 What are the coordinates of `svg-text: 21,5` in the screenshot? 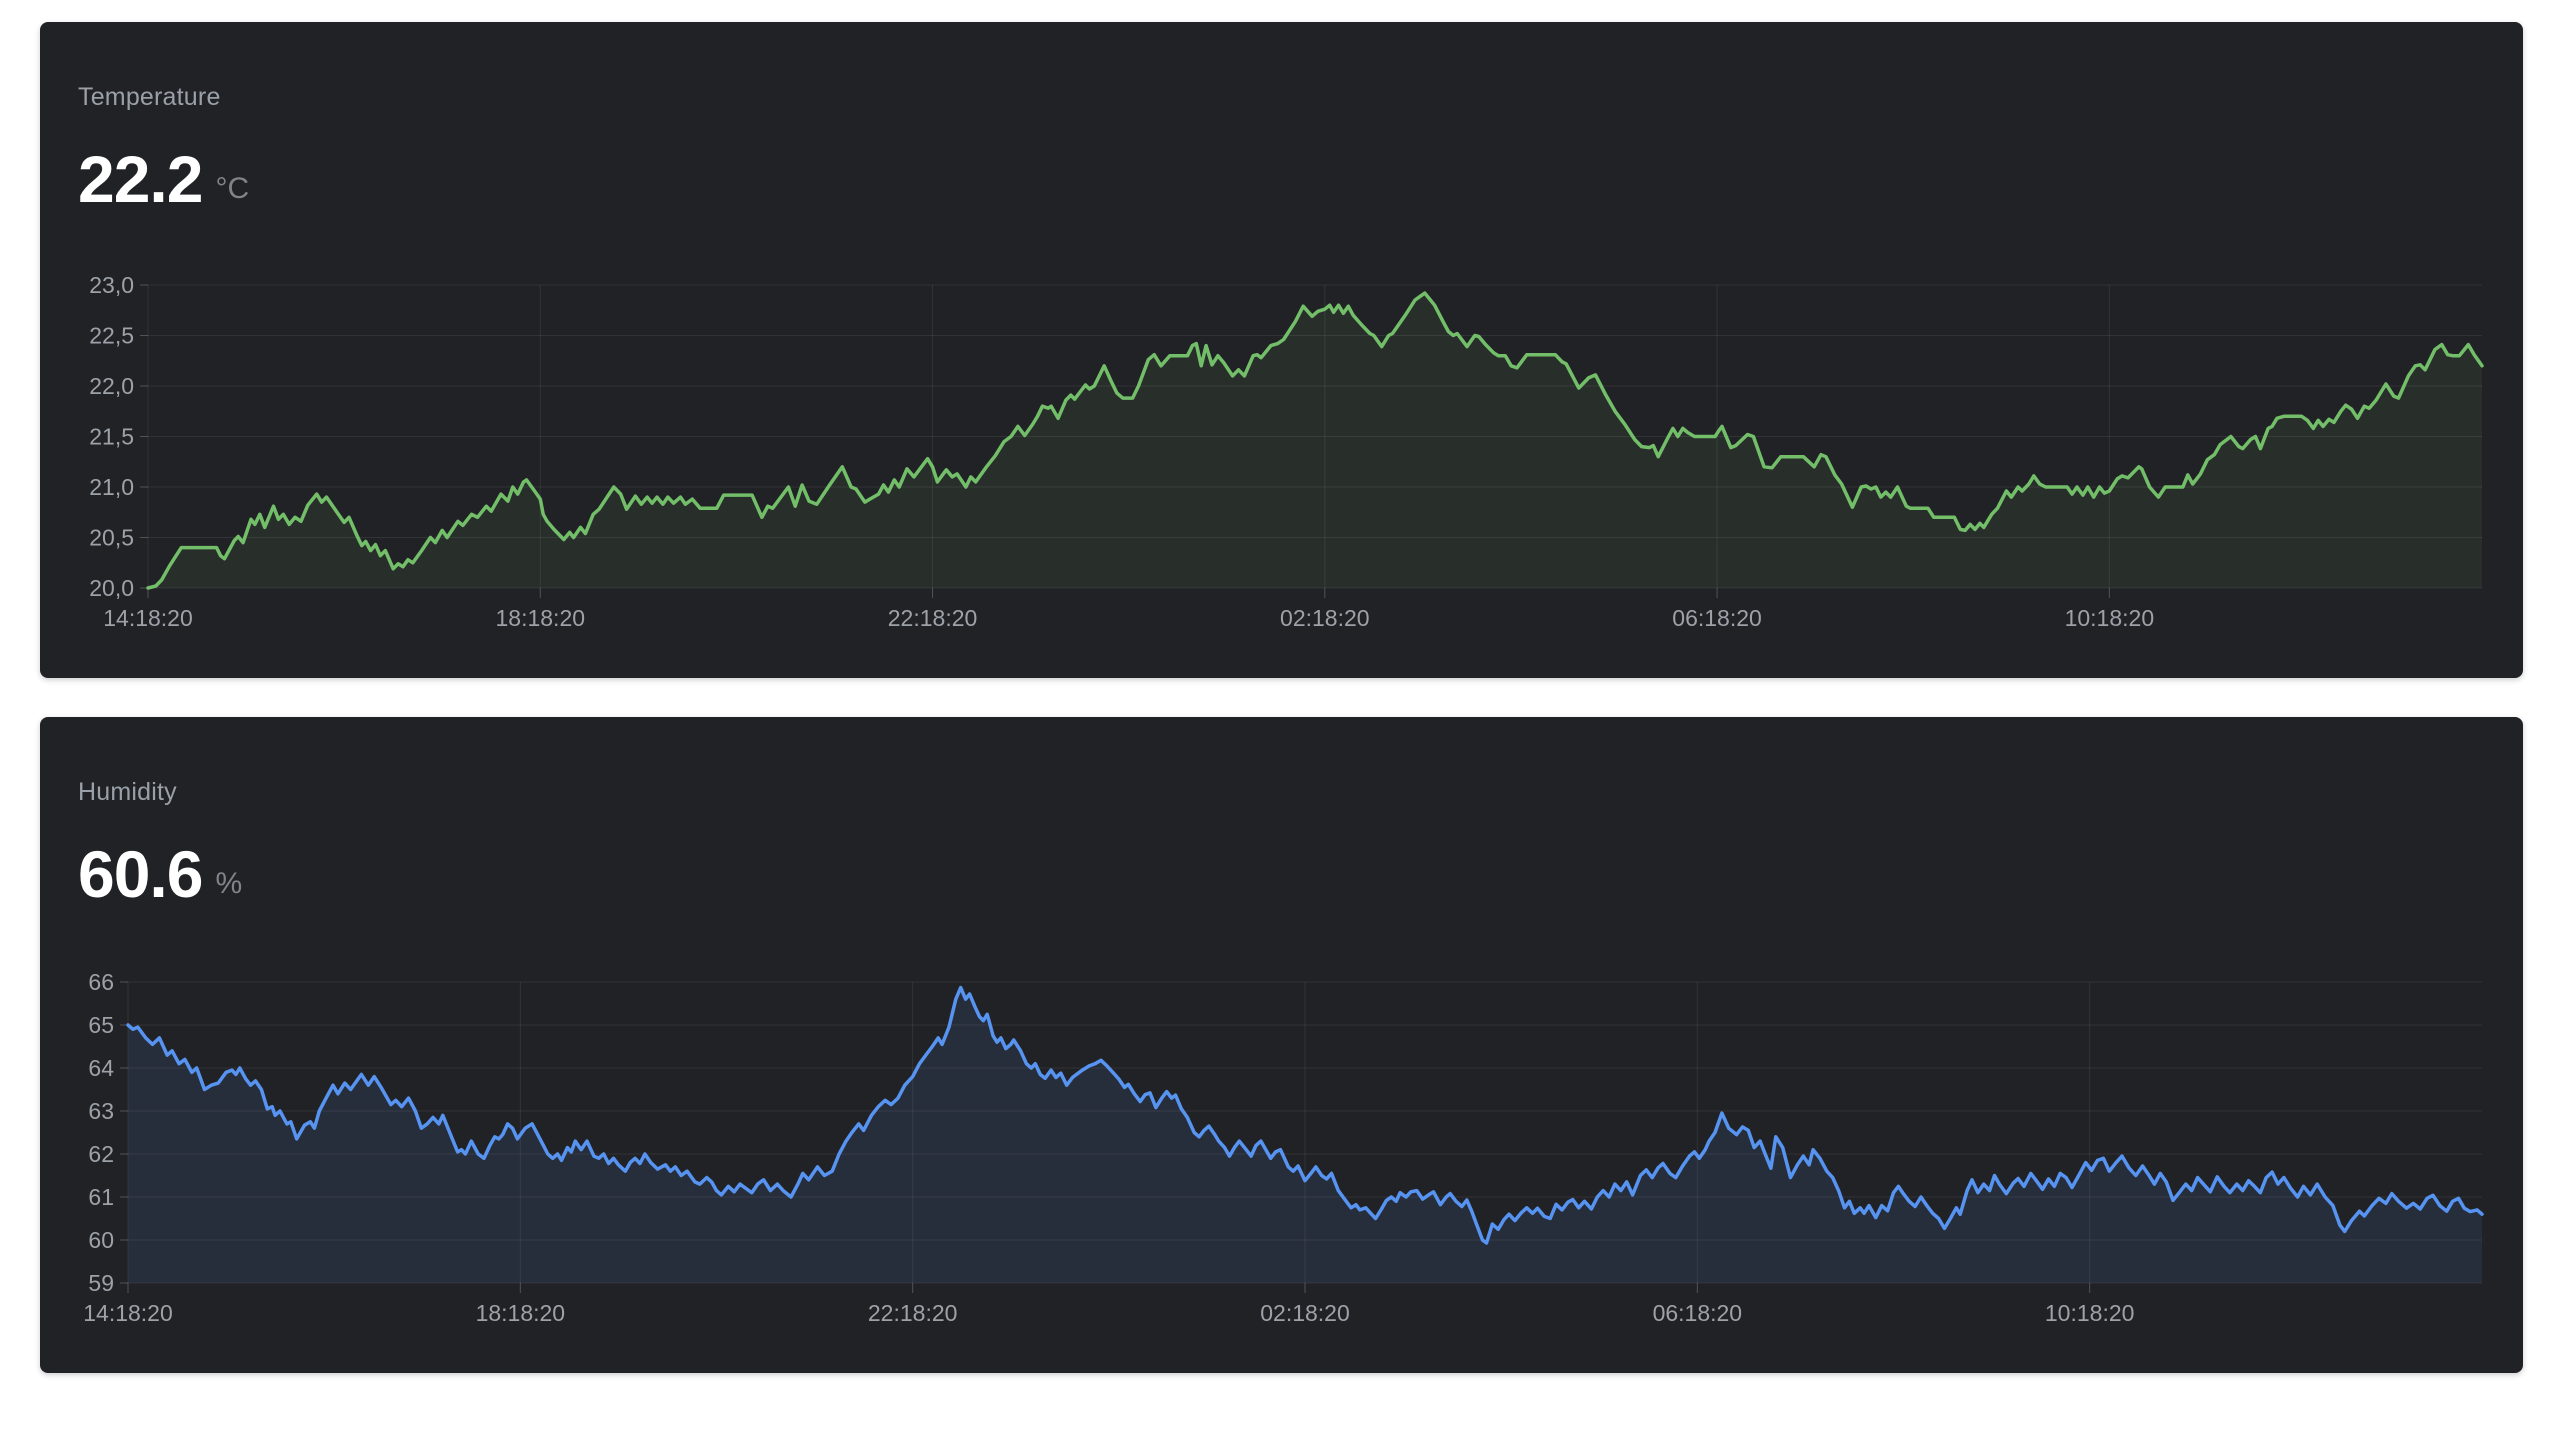 It's located at (111, 437).